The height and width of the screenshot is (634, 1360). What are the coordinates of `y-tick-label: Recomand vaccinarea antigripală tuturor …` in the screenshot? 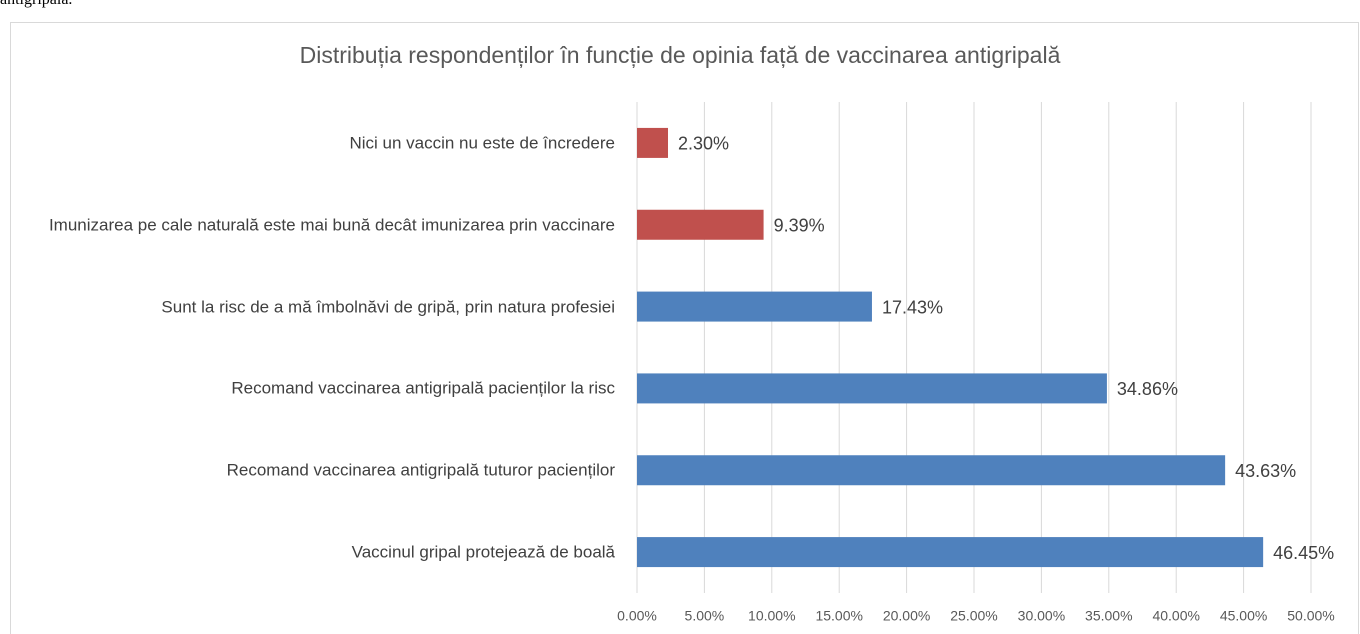 It's located at (420, 470).